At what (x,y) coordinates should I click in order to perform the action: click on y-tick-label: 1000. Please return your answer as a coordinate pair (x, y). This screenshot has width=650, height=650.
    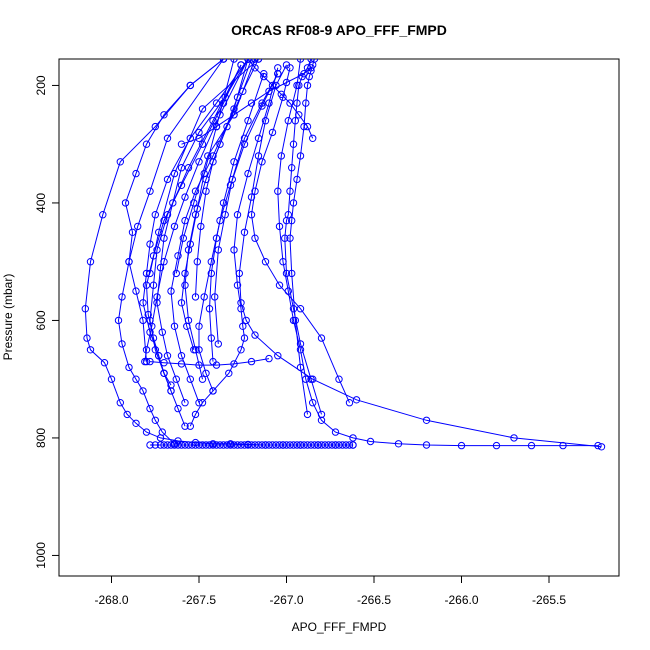
    Looking at the image, I should click on (41, 555).